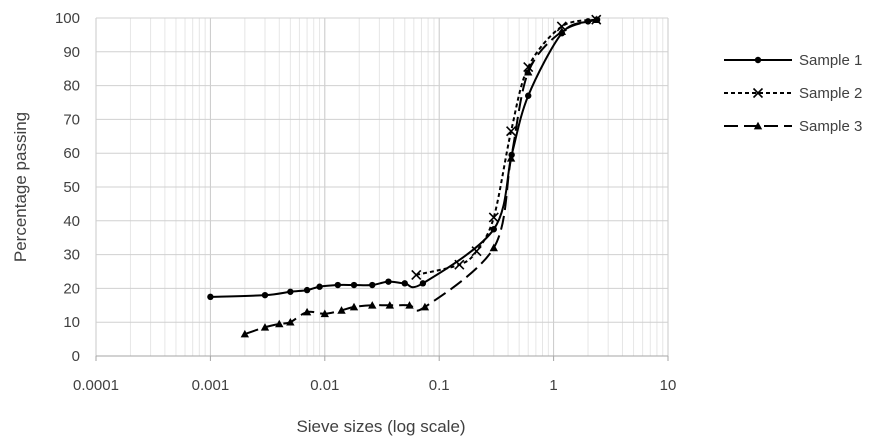  I want to click on legend-label: Sample 1, so click(830, 60).